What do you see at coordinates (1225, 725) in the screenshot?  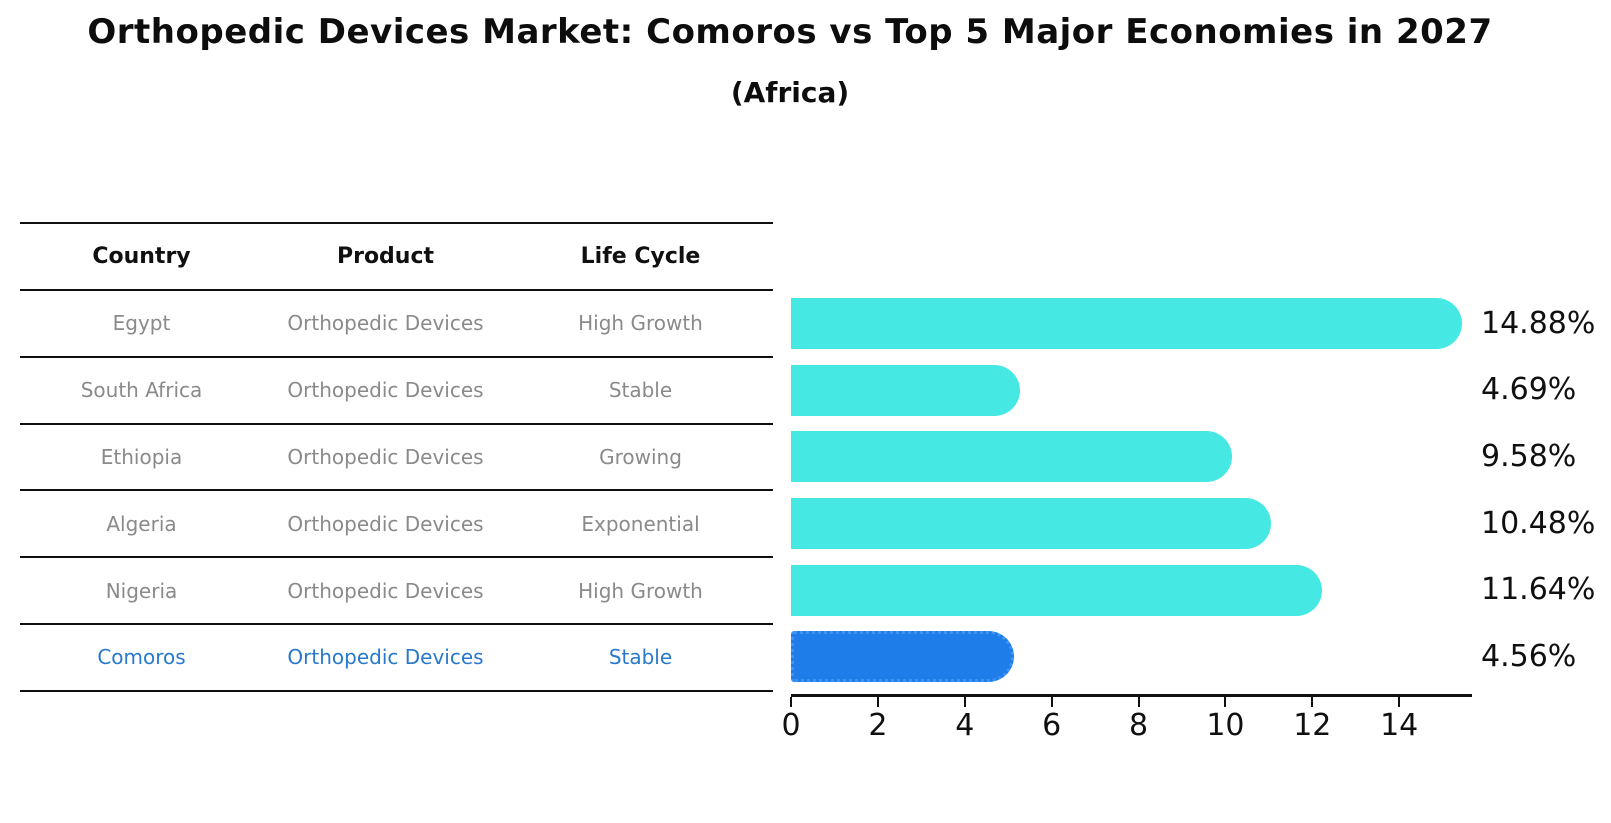 I see `x-axis-tick-label: 10` at bounding box center [1225, 725].